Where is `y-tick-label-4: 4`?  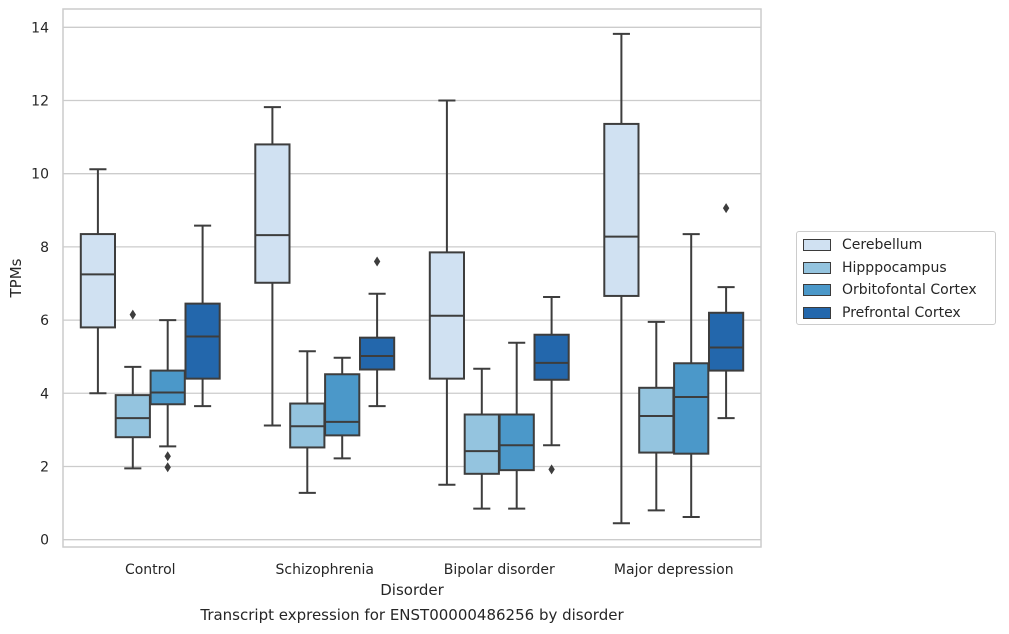
y-tick-label-4: 4 is located at coordinates (44, 394).